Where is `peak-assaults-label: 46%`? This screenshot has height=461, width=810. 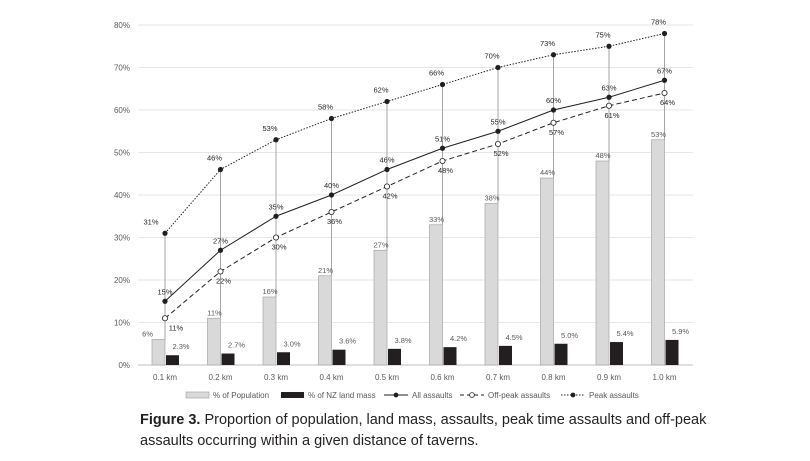 peak-assaults-label: 46% is located at coordinates (214, 158).